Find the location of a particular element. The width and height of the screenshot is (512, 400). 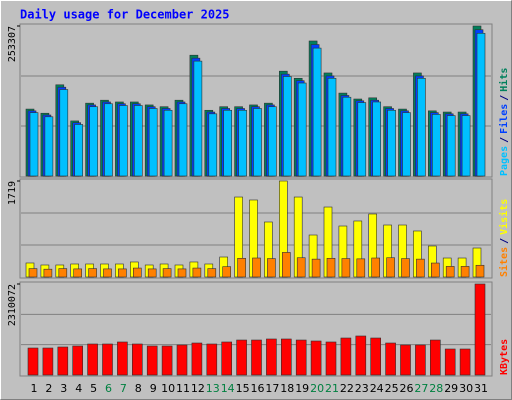

x-tick-label: 30 is located at coordinates (466, 388).